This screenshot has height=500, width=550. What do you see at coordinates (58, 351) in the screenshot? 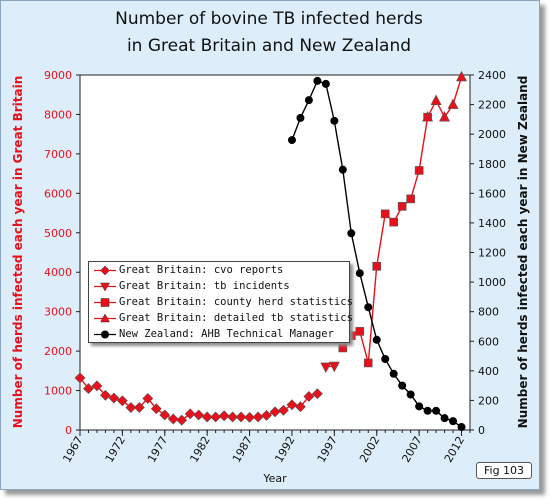
I see `y-tick-label-left: 2000` at bounding box center [58, 351].